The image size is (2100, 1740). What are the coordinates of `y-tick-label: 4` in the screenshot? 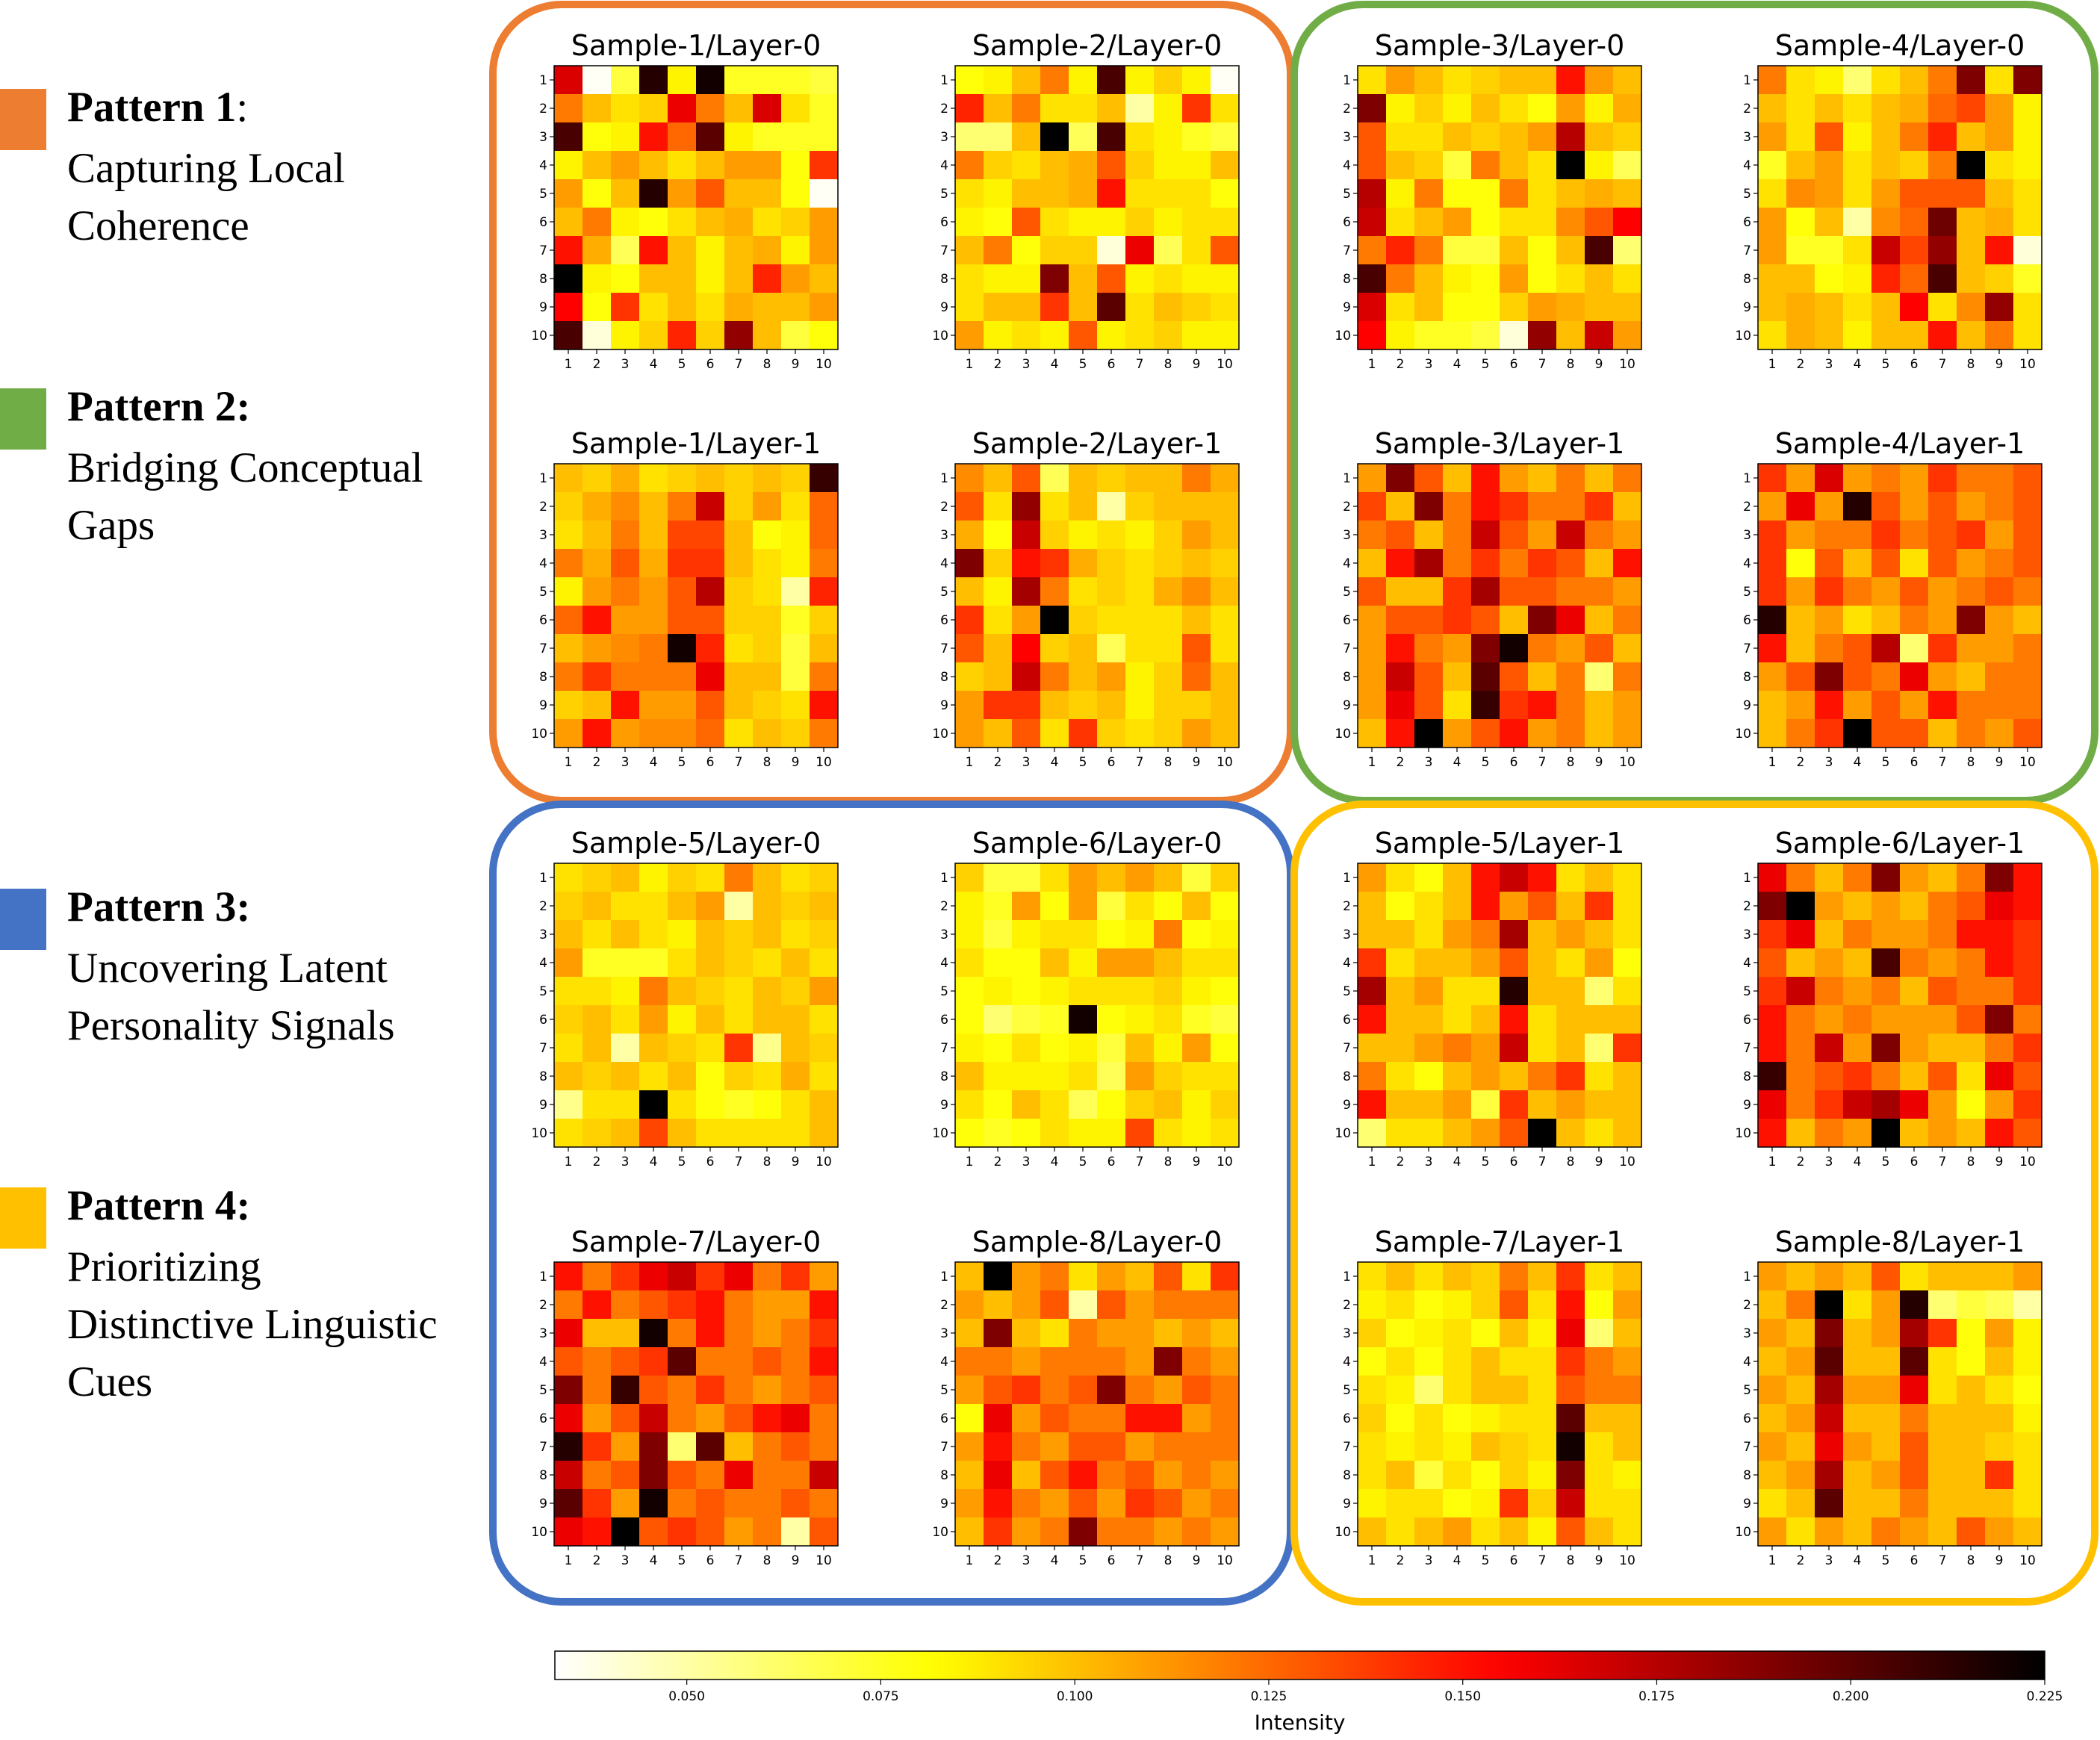 It's located at (543, 165).